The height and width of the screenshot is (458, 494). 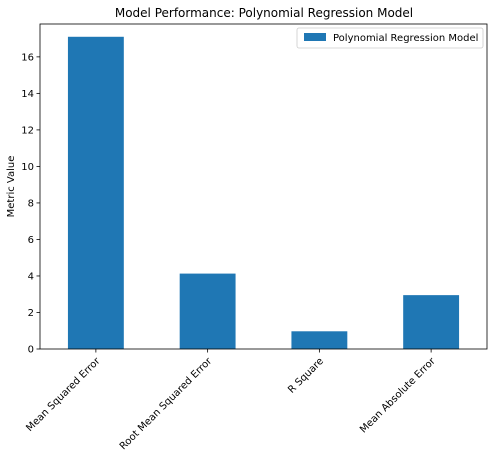 What do you see at coordinates (96, 193) in the screenshot?
I see `bar-mean-squared-error` at bounding box center [96, 193].